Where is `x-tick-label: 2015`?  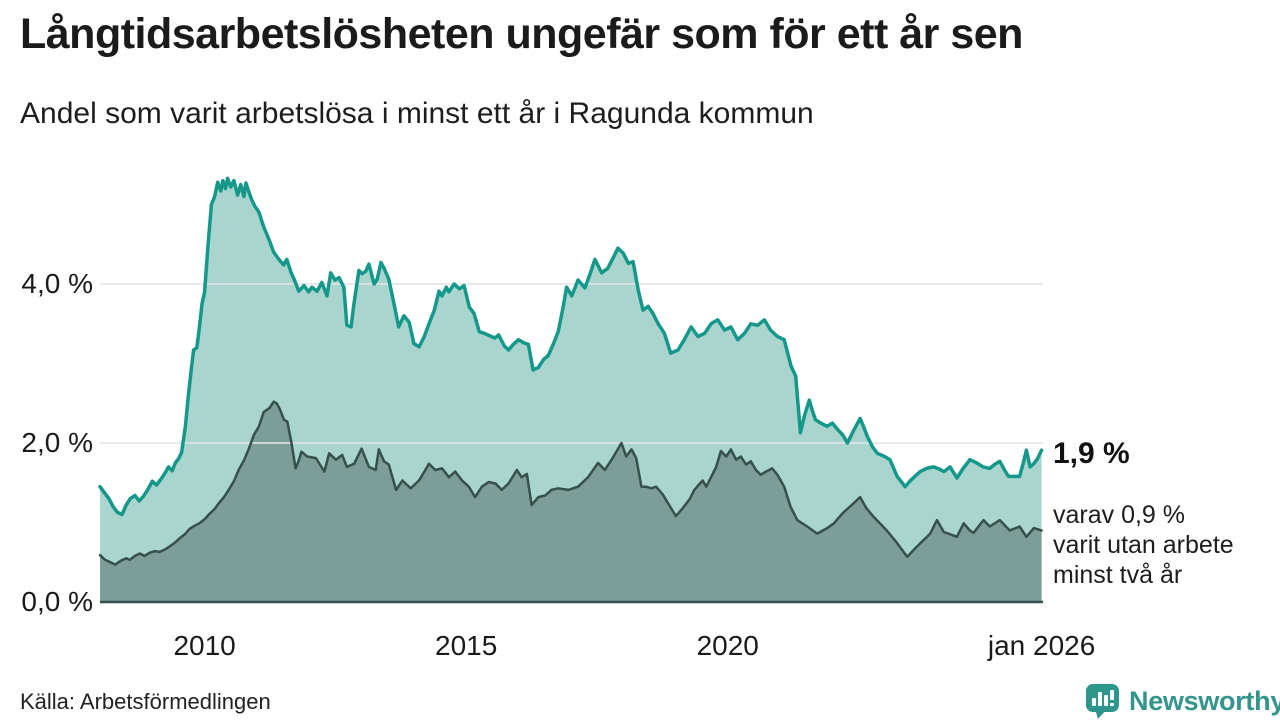 x-tick-label: 2015 is located at coordinates (466, 645).